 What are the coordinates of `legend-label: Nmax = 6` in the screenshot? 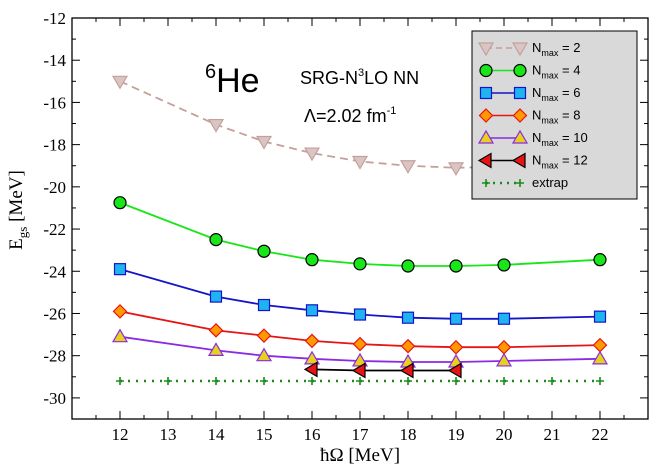 It's located at (556, 94).